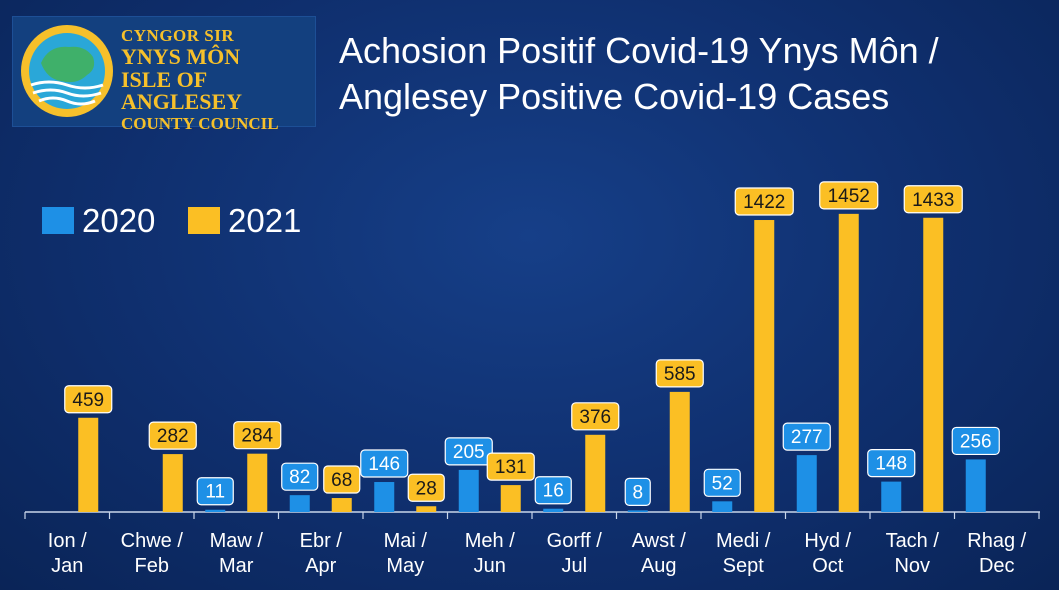 The height and width of the screenshot is (590, 1059). Describe the element at coordinates (200, 123) in the screenshot. I see `logo-line-4: COUNTY COUNCIL` at that location.